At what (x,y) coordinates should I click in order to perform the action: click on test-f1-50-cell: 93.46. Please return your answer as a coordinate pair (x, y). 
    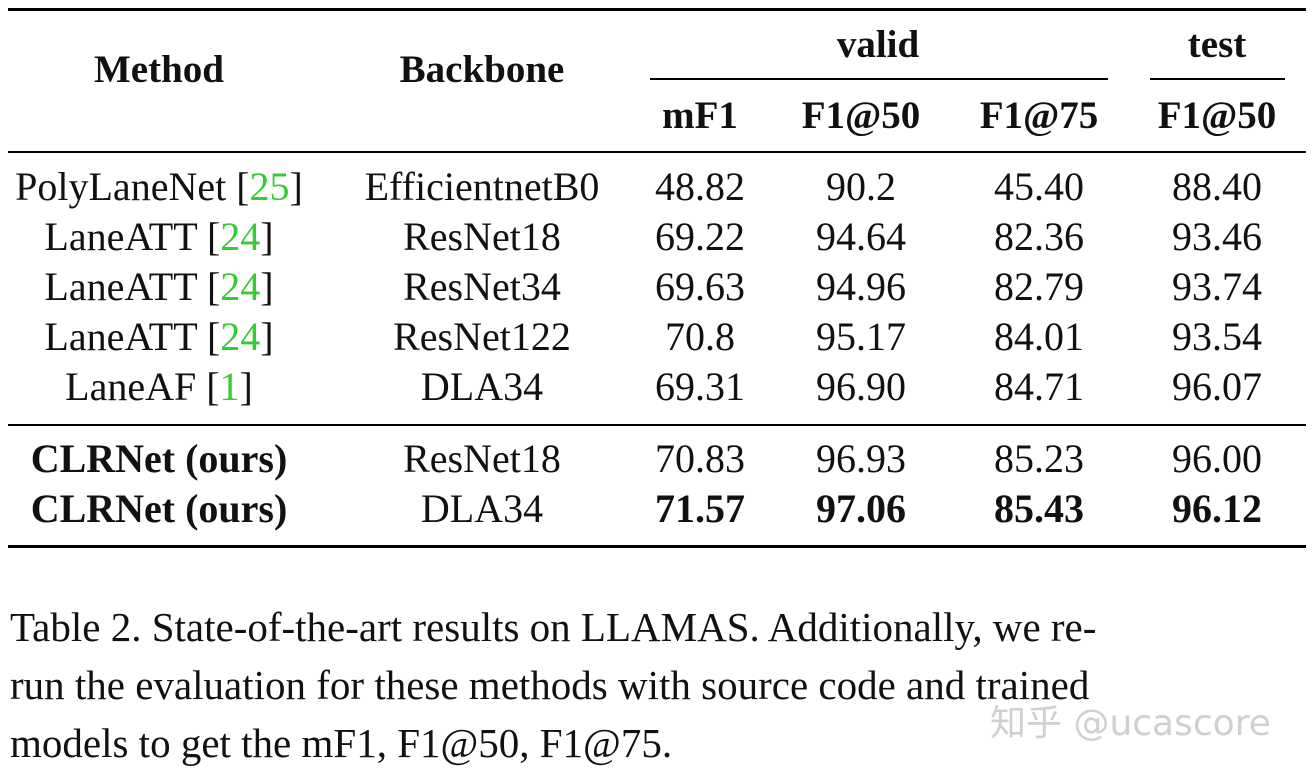
    Looking at the image, I should click on (1217, 236).